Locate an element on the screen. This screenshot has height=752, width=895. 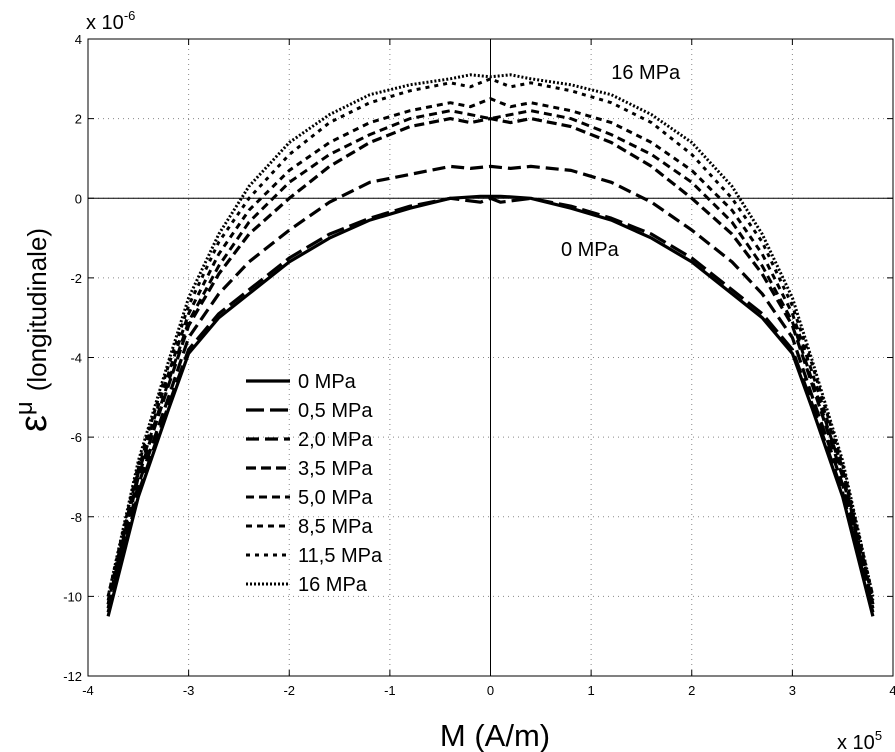
y-tick-label: -12 is located at coordinates (72, 676).